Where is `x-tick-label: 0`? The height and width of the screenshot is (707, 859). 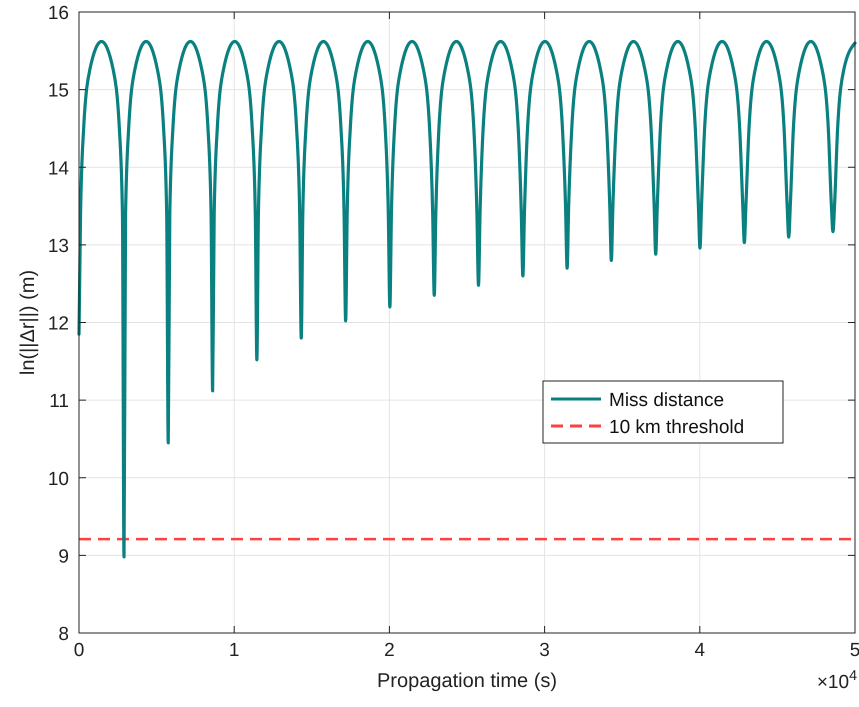 x-tick-label: 0 is located at coordinates (79, 650).